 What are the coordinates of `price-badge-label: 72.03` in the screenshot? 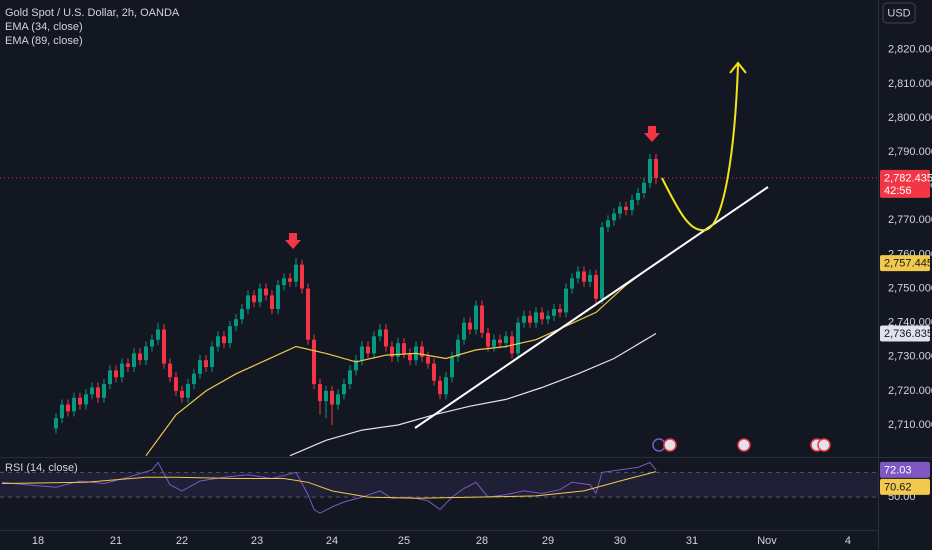 It's located at (898, 470).